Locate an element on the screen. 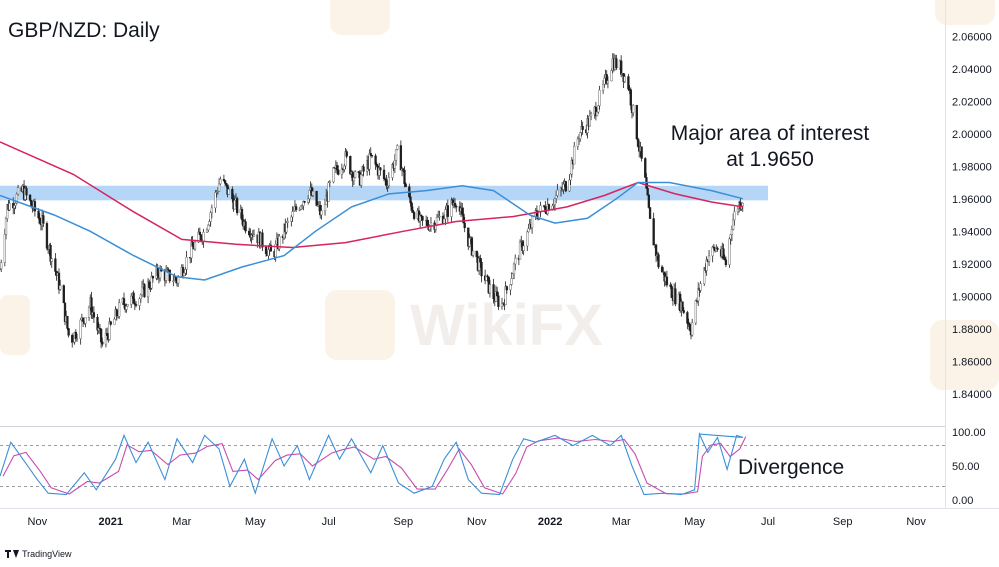 This screenshot has width=999, height=567. tradingview-logo: TradingView is located at coordinates (38, 554).